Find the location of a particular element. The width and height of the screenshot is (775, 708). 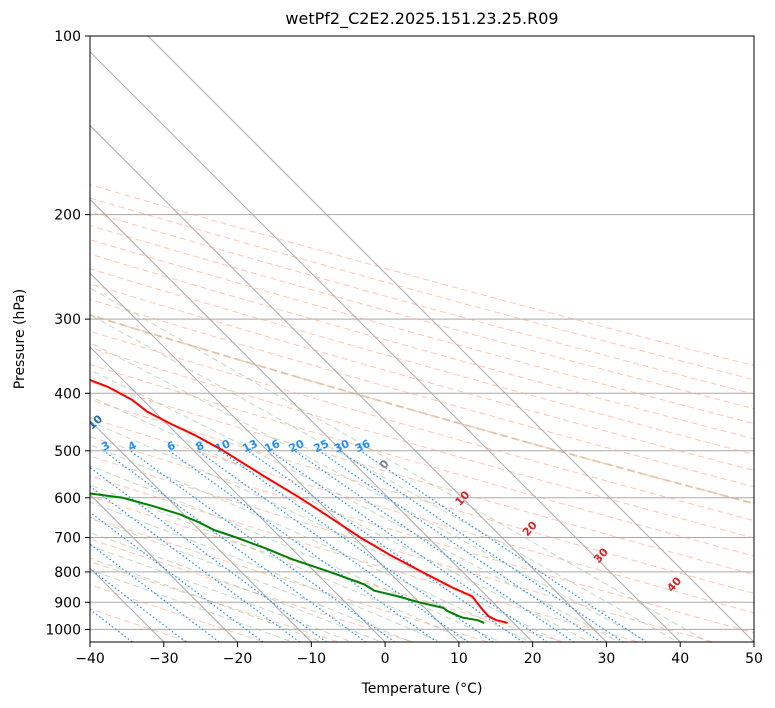

x-tick-label: −10 is located at coordinates (312, 659).